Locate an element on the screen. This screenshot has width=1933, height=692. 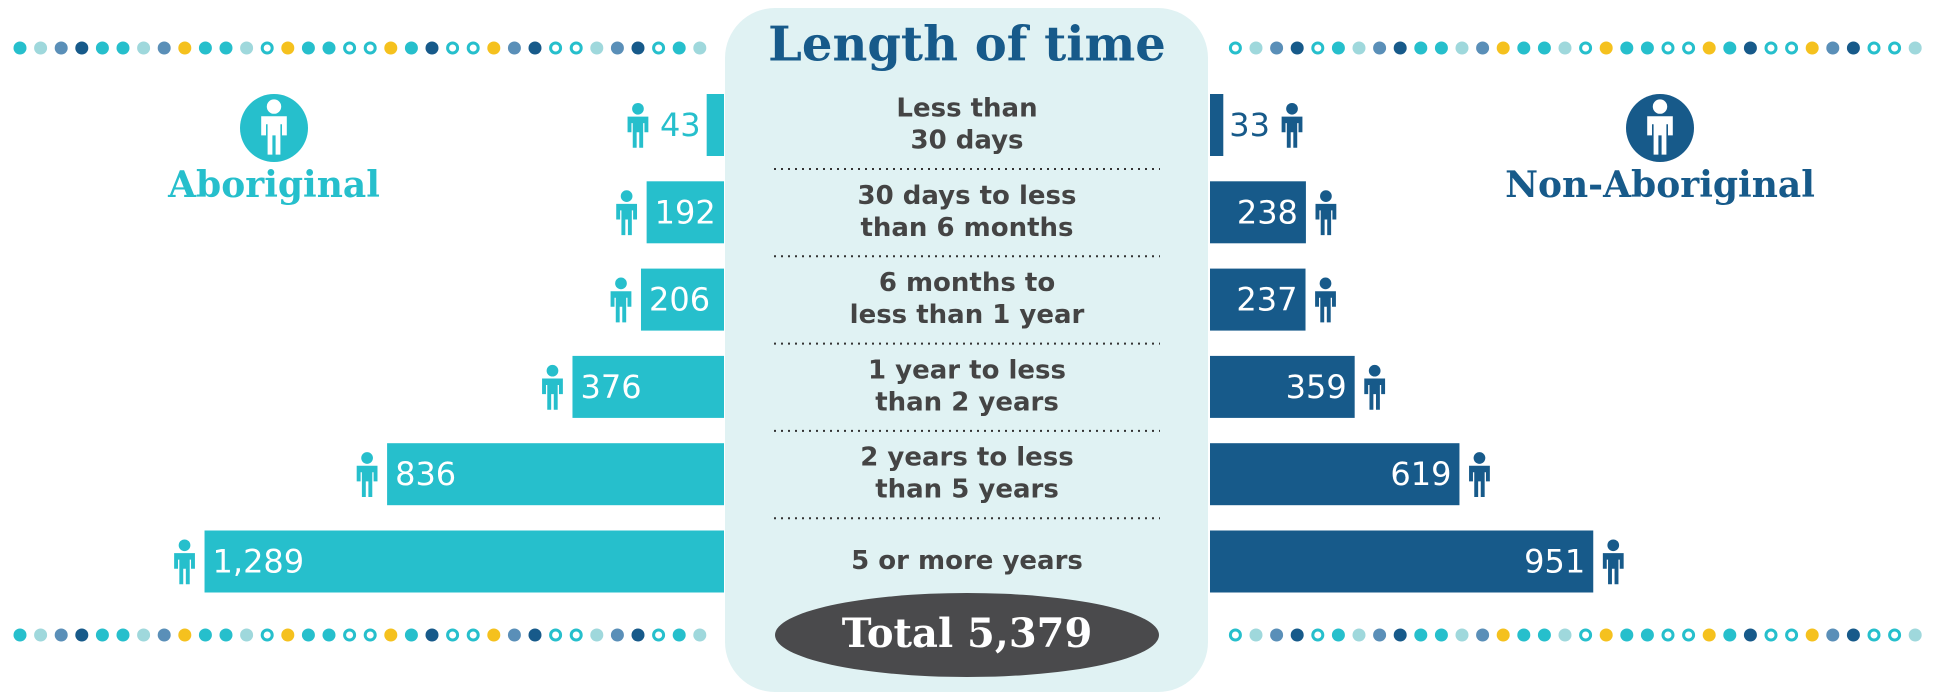
category-label: 1 year to less is located at coordinates (967, 370).